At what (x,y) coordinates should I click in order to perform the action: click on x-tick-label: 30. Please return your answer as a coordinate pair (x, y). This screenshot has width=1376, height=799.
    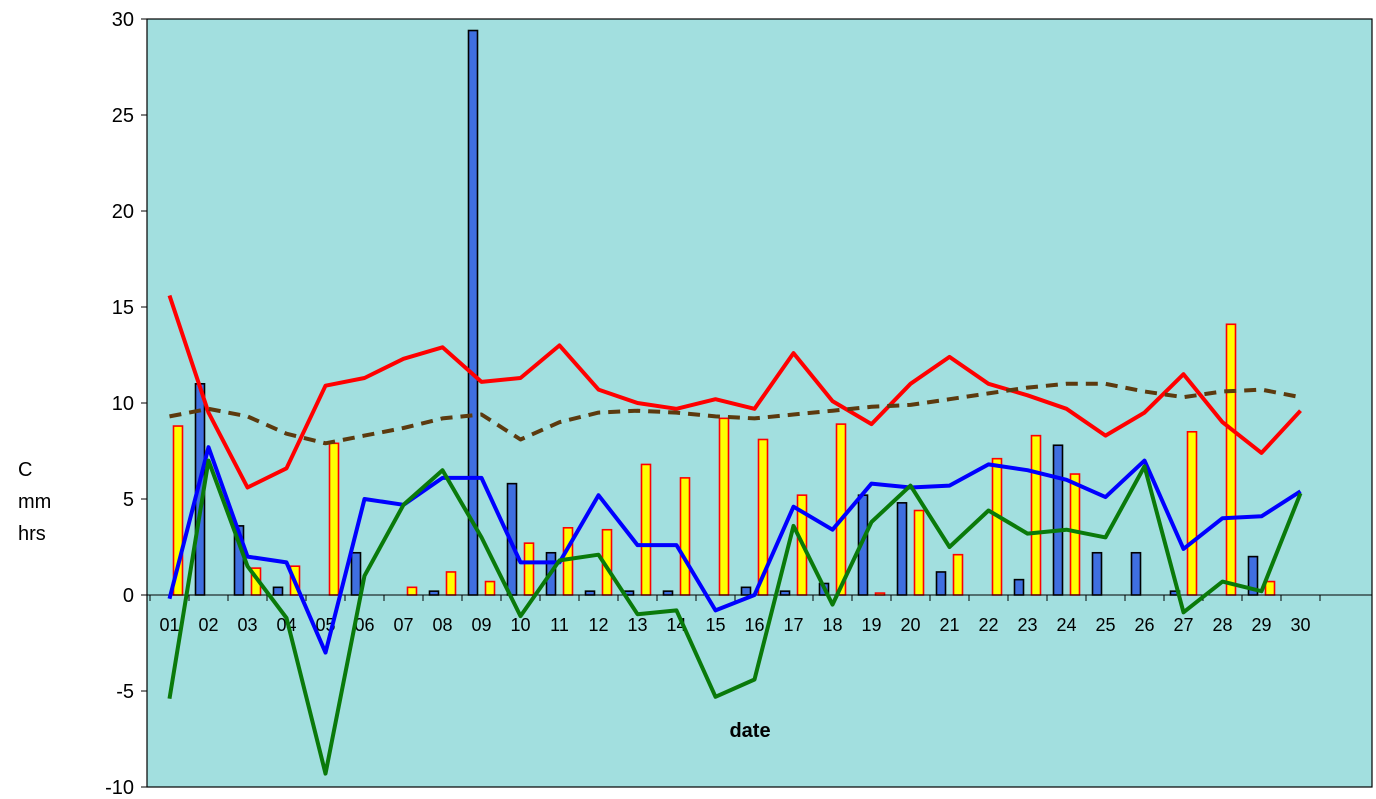
    Looking at the image, I should click on (1300, 625).